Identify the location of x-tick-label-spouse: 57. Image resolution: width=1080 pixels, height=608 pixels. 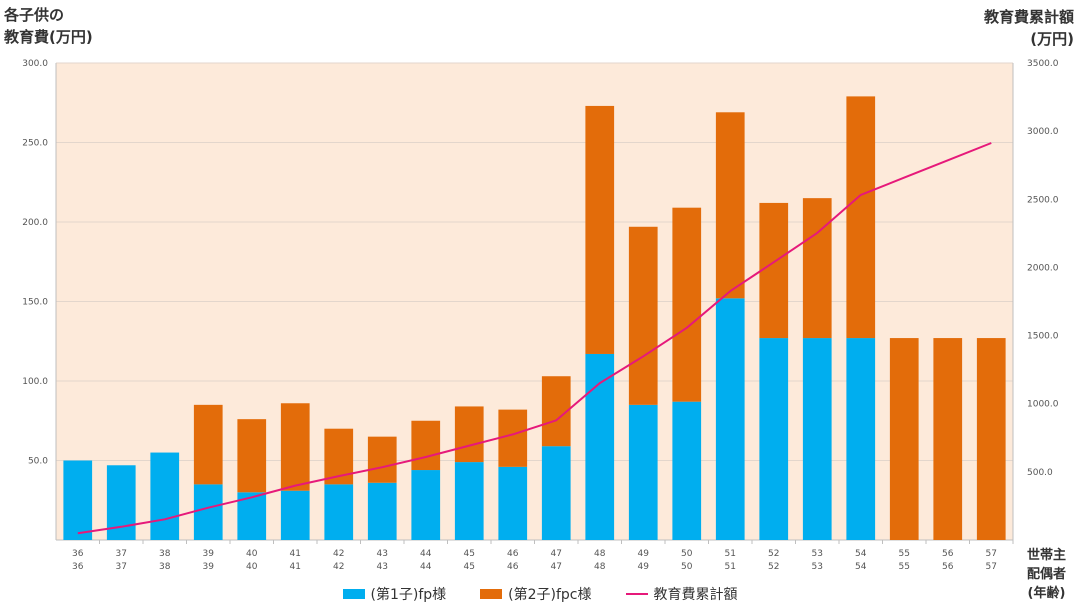
(991, 567).